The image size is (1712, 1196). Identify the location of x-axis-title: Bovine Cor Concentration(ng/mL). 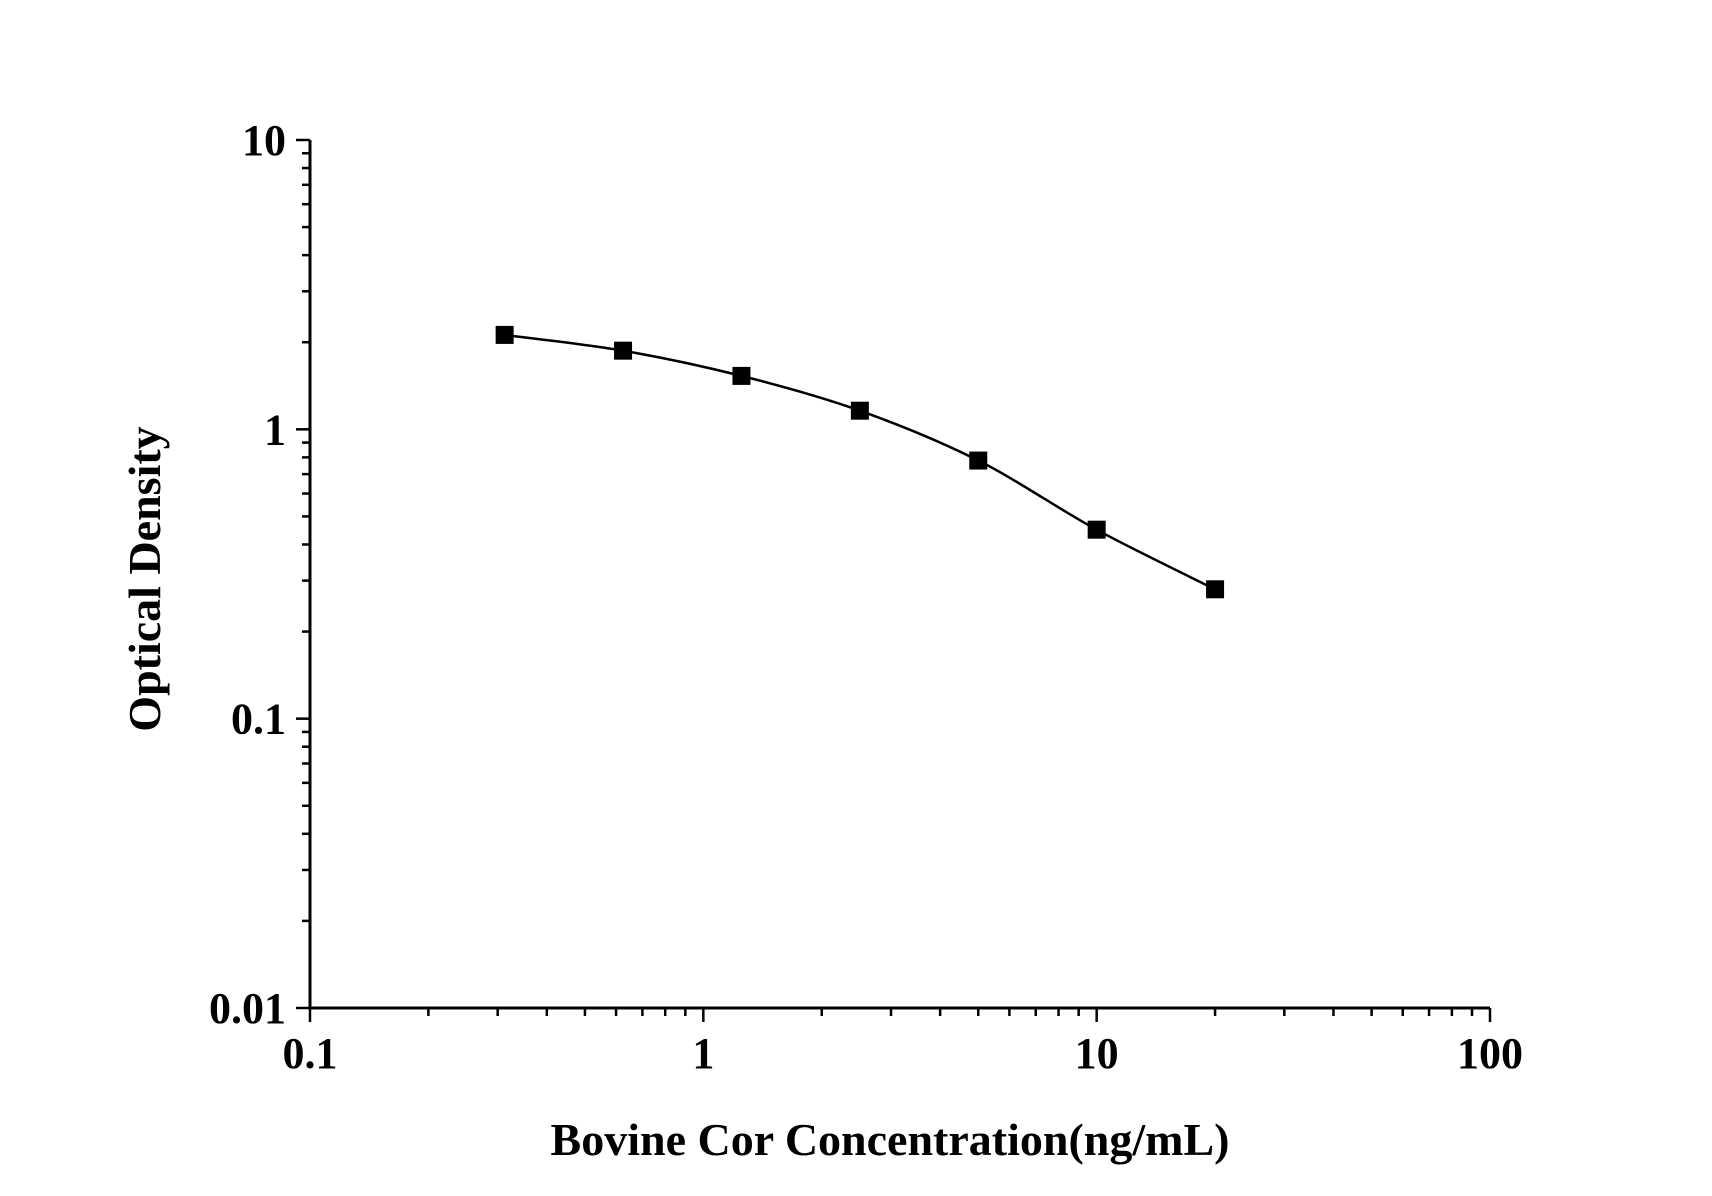
(890, 1139).